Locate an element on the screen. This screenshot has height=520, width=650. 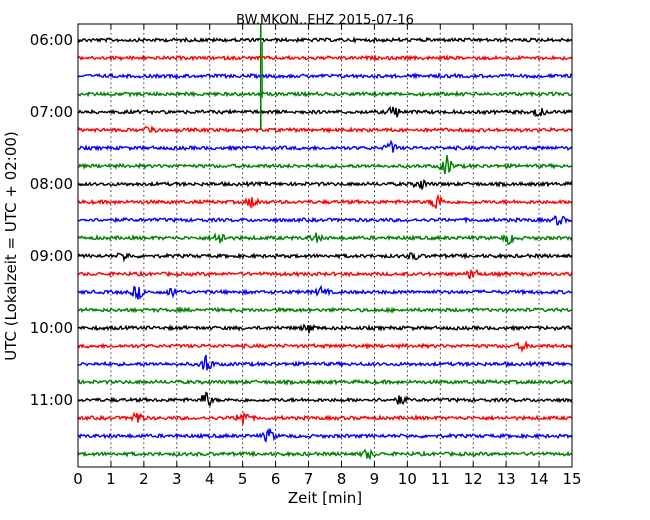
x-tick-label: 7 is located at coordinates (309, 479).